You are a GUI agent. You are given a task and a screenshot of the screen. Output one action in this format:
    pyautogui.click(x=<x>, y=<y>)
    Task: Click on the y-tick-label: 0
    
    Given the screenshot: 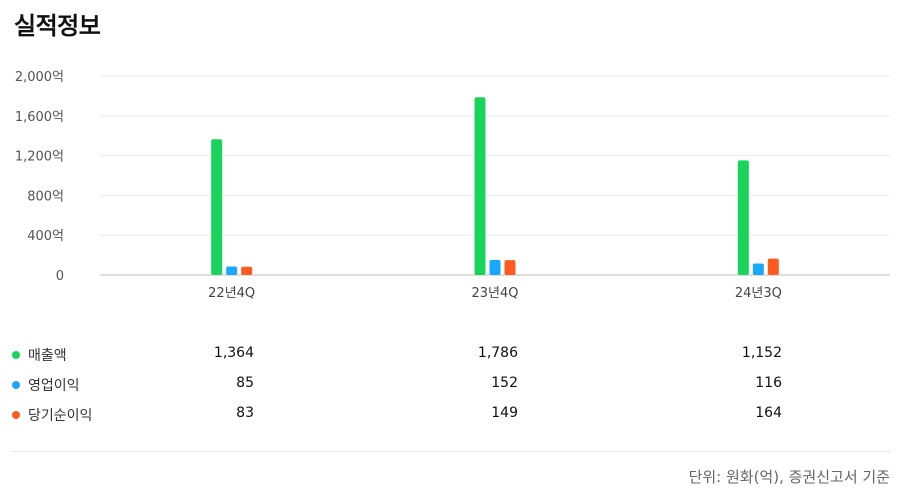 What is the action you would take?
    pyautogui.click(x=60, y=276)
    